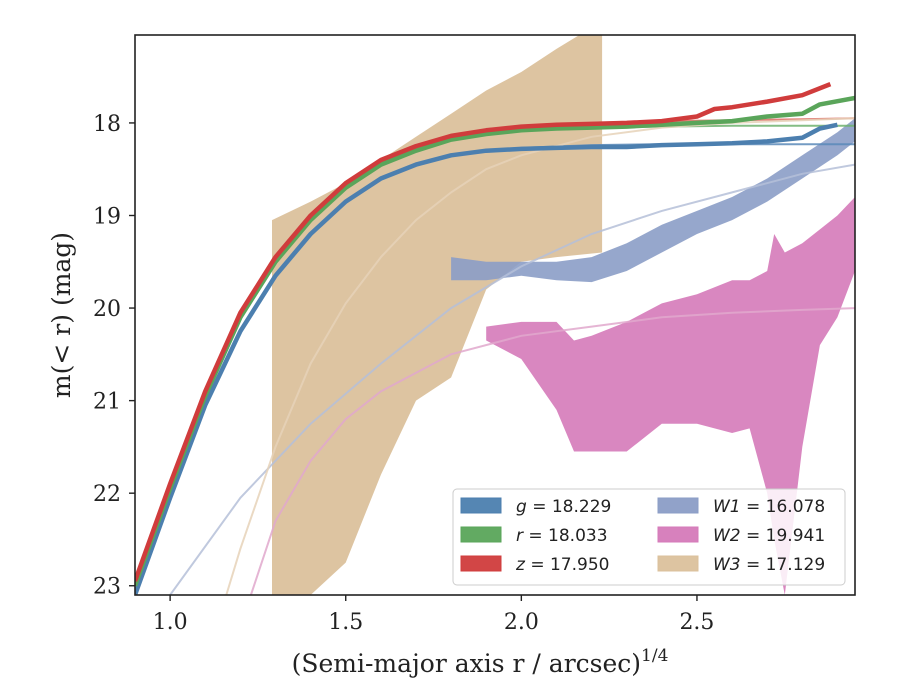 The width and height of the screenshot is (900, 700). I want to click on y-tick-label: 22, so click(107, 494).